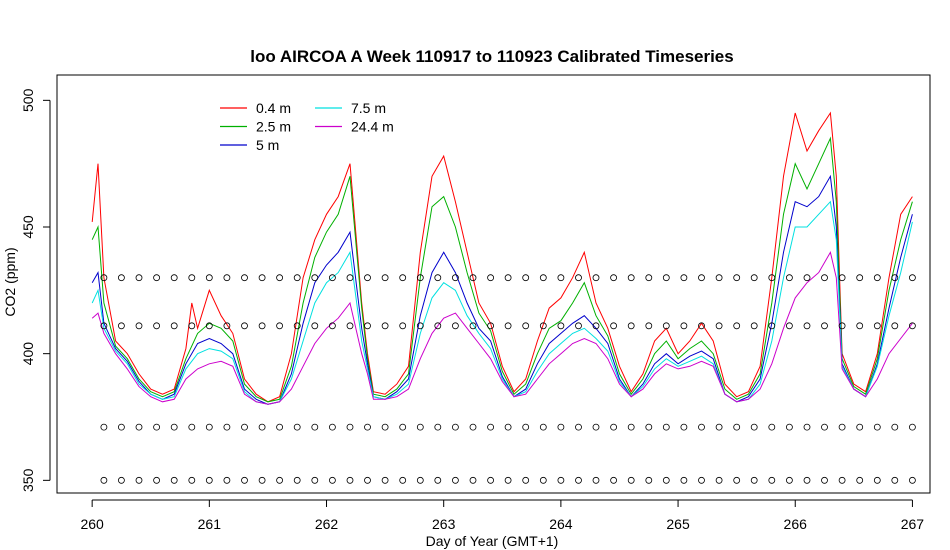 The width and height of the screenshot is (950, 550). I want to click on y-tick-label: 450, so click(28, 227).